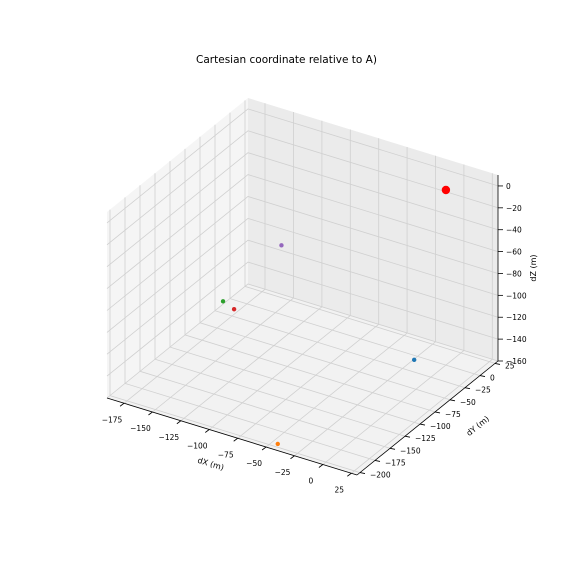 The height and width of the screenshot is (573, 573). Describe the element at coordinates (508, 186) in the screenshot. I see `z-tick-label: 0` at that location.